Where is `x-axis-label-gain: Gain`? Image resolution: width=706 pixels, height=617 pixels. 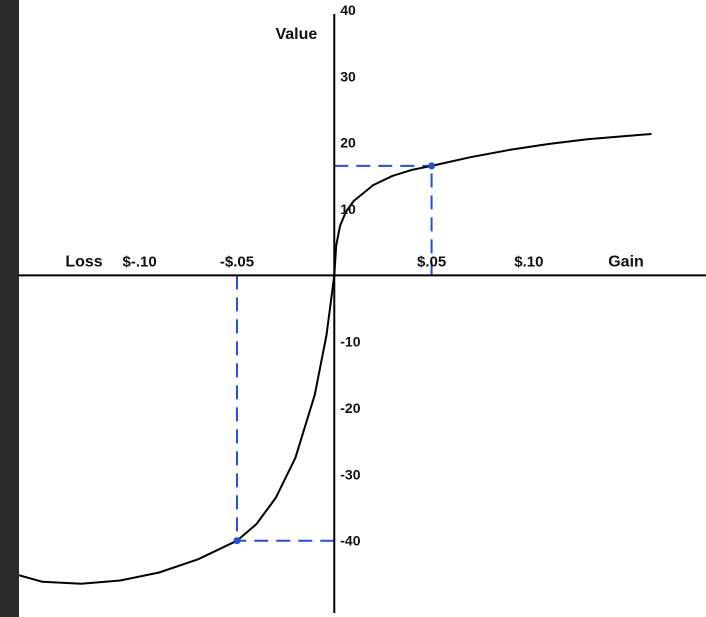
x-axis-label-gain: Gain is located at coordinates (626, 261).